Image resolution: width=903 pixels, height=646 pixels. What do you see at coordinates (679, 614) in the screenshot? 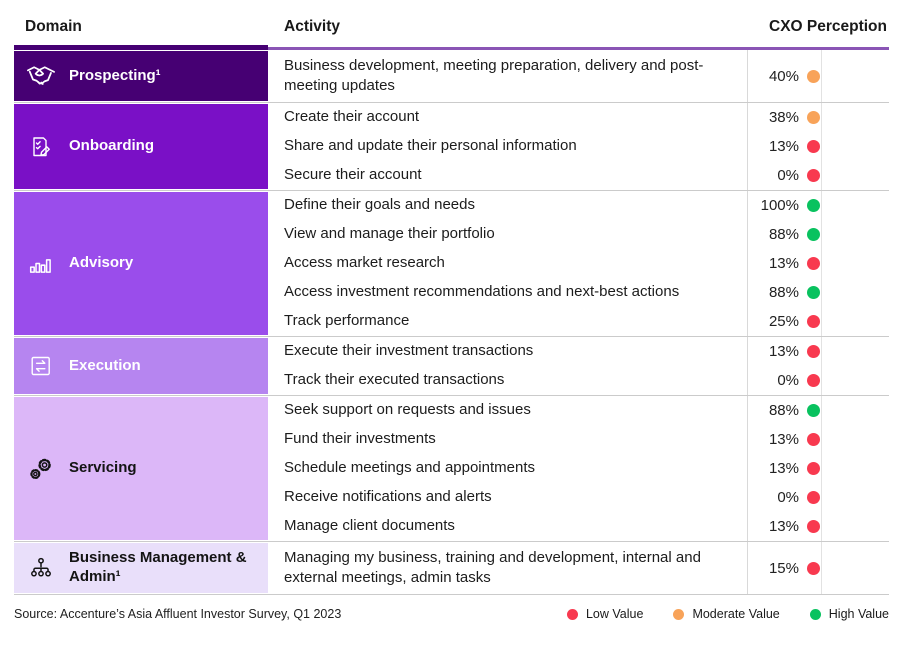
I see `legend-dot-moderate` at bounding box center [679, 614].